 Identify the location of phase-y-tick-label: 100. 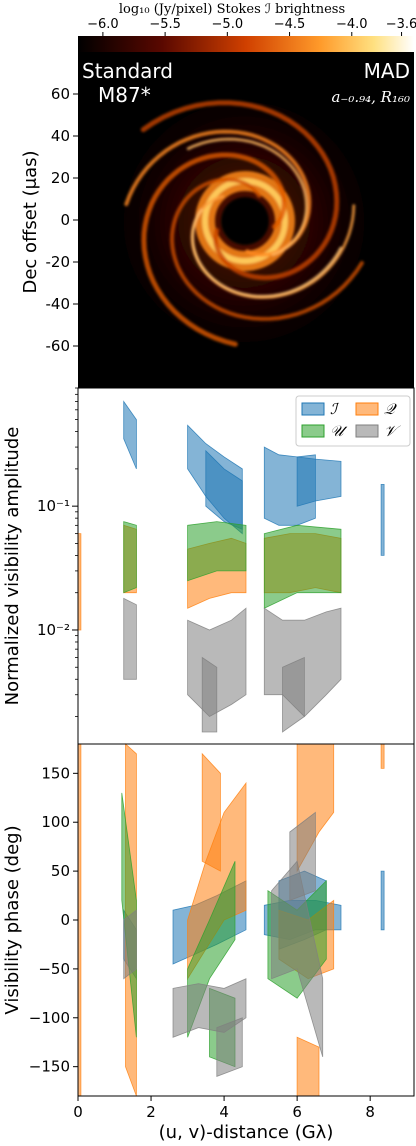
(55, 822).